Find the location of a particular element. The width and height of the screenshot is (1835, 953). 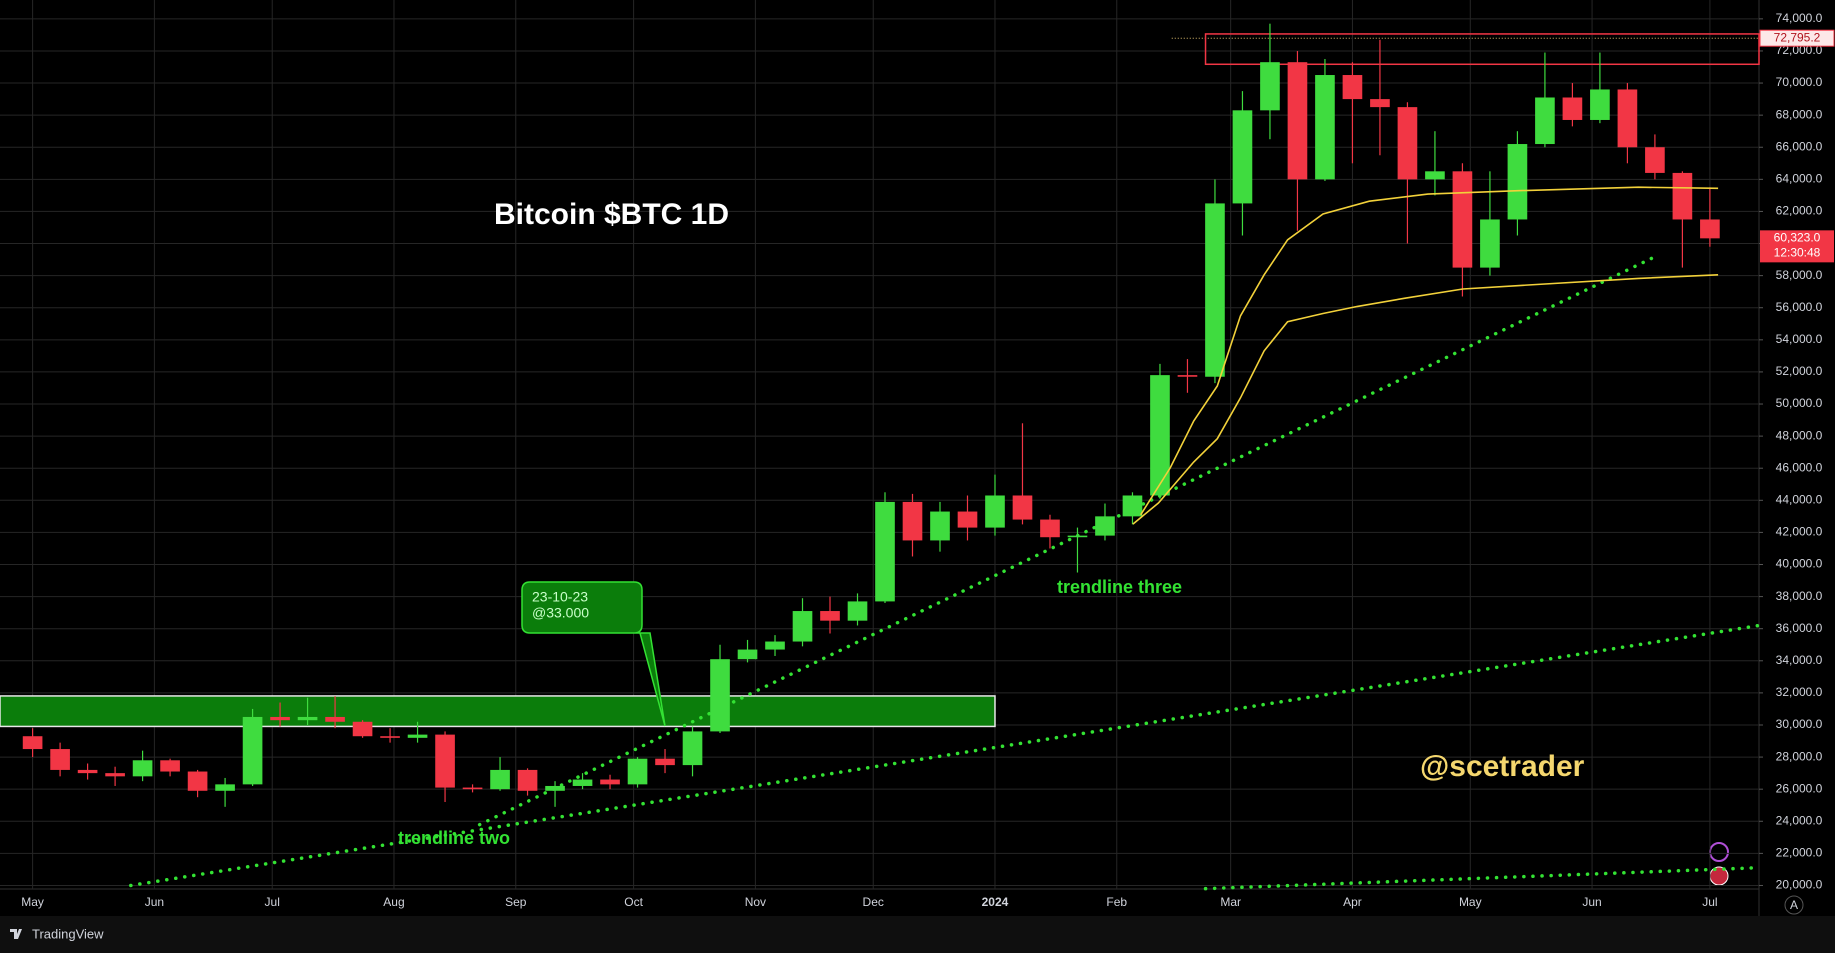

y-tick-label: 58,000.0 is located at coordinates (1799, 275).